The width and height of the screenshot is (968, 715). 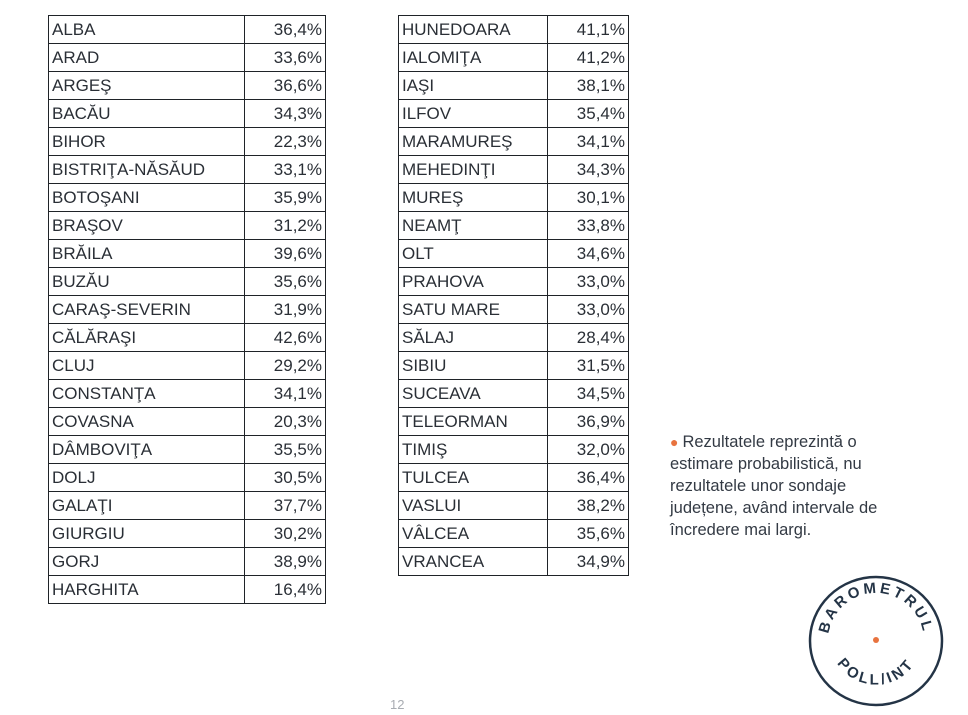 I want to click on table-row: CĂLĂRAŞI 42,6%, so click(x=187, y=337).